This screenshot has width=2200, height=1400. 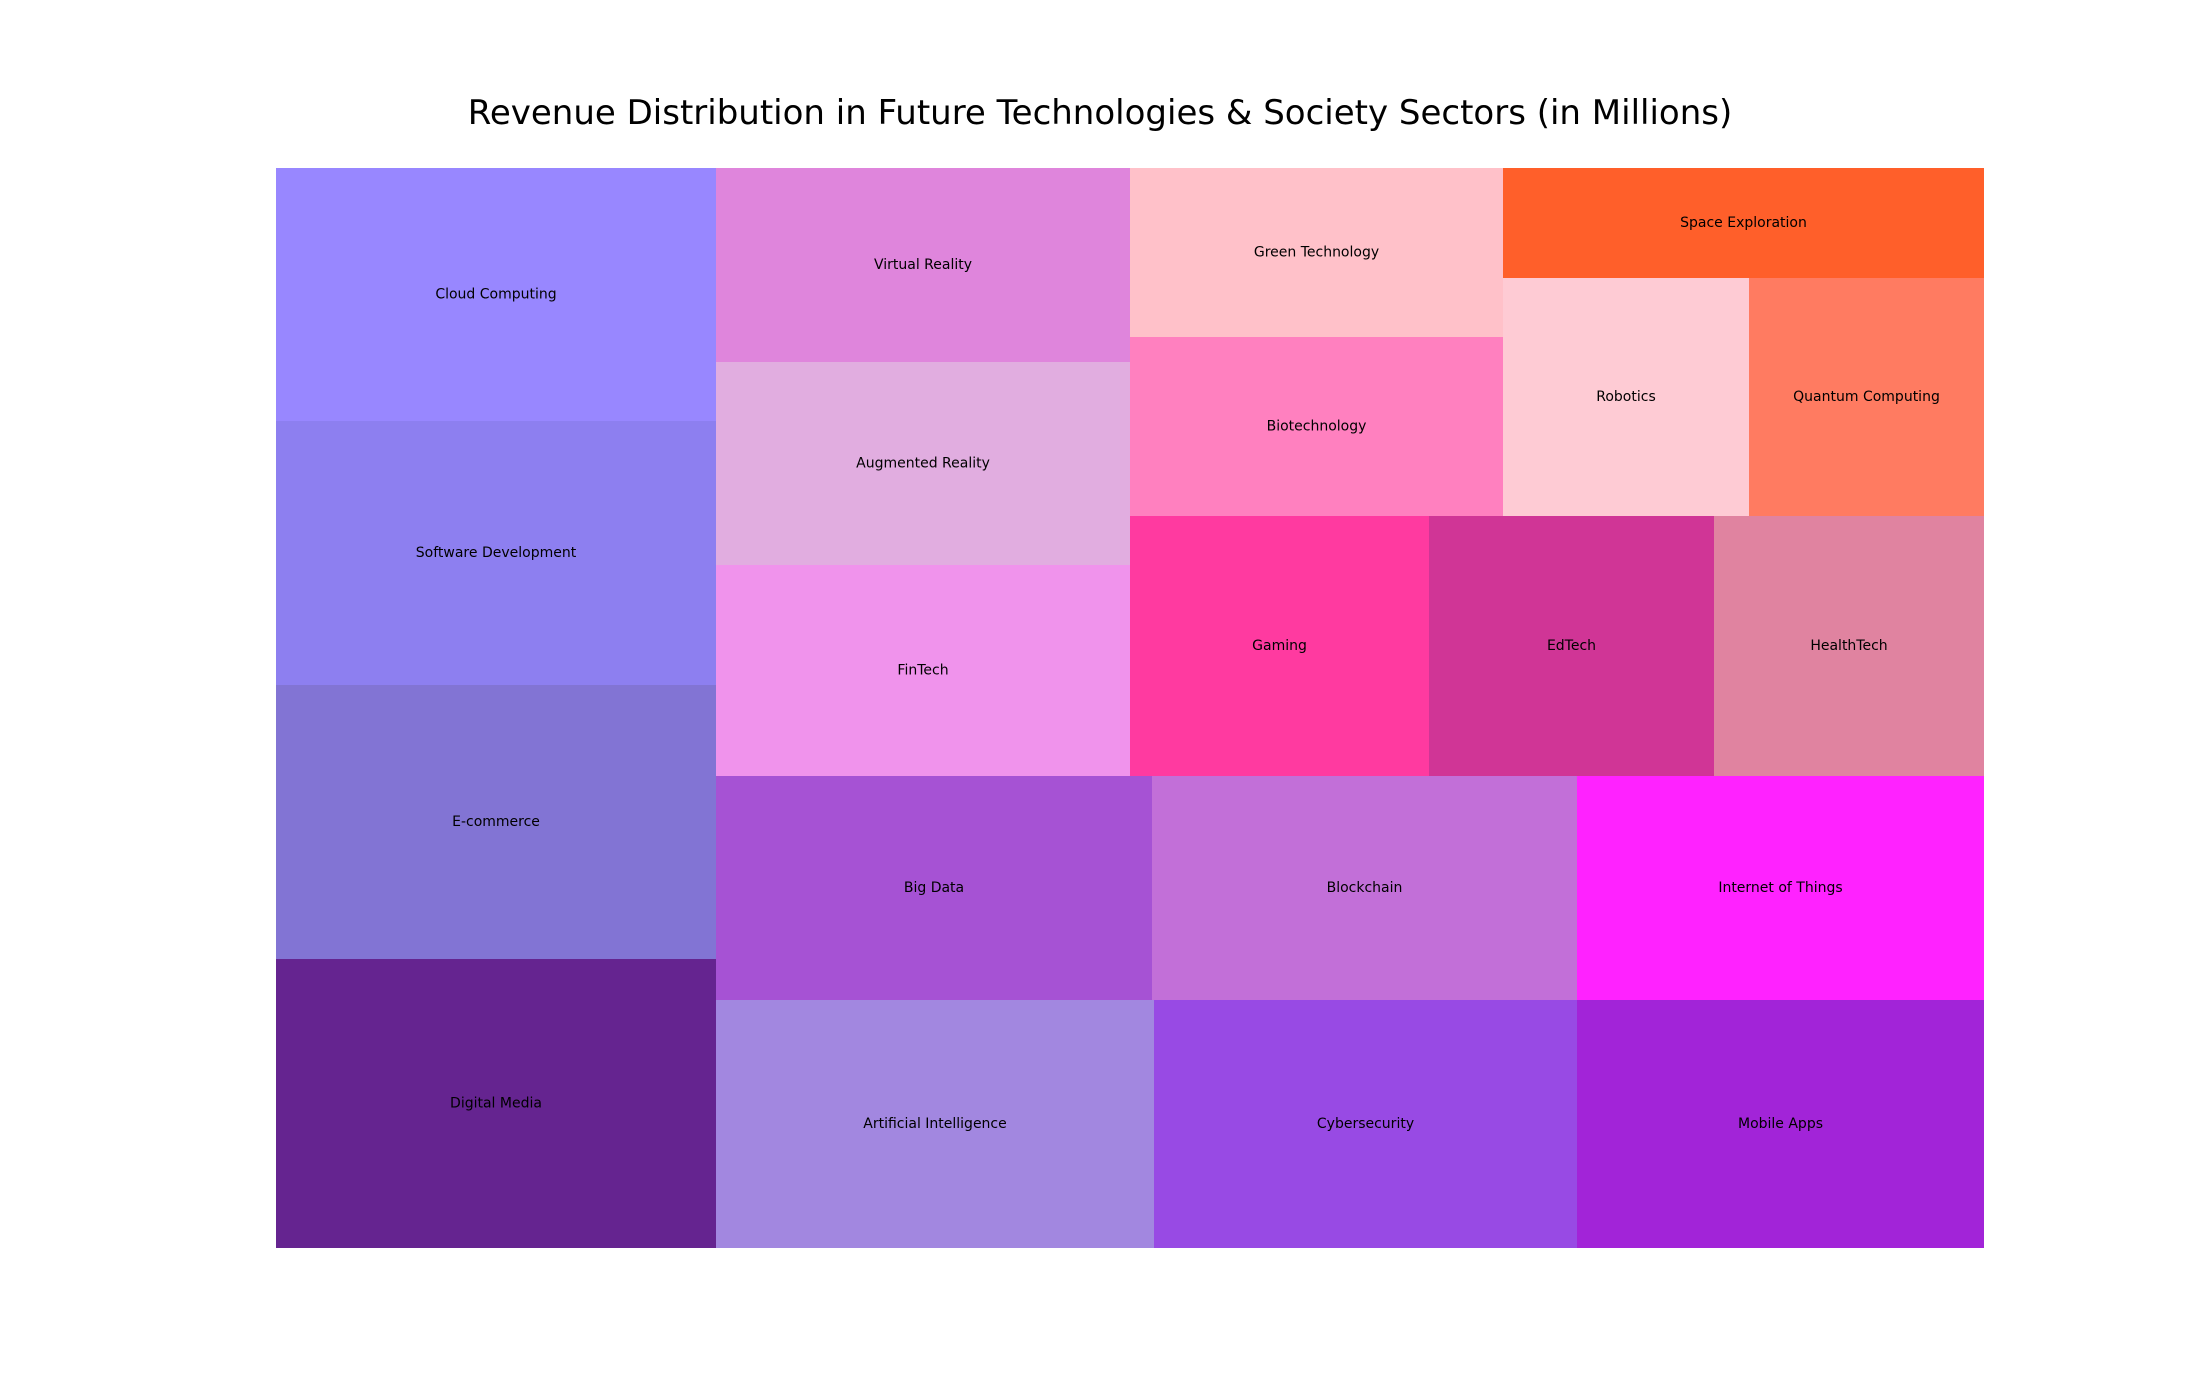 I want to click on tile-label: HealthTech, so click(x=1848, y=646).